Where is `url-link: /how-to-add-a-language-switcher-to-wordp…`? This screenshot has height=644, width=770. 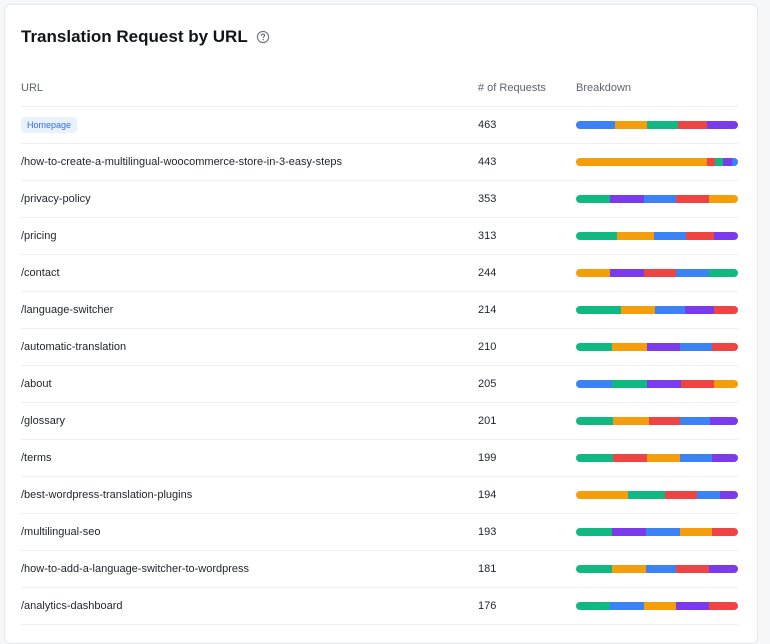 url-link: /how-to-add-a-language-switcher-to-wordp… is located at coordinates (135, 569).